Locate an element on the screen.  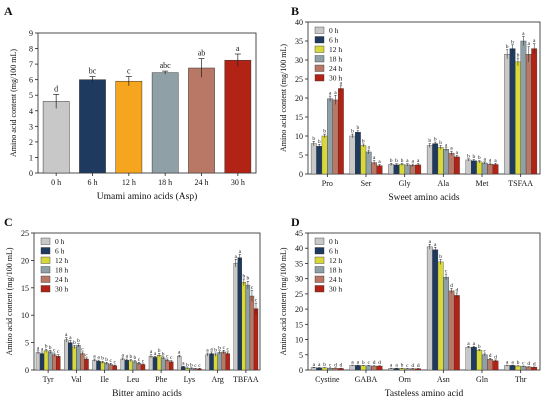
legend-label: 0 h is located at coordinates (334, 241).